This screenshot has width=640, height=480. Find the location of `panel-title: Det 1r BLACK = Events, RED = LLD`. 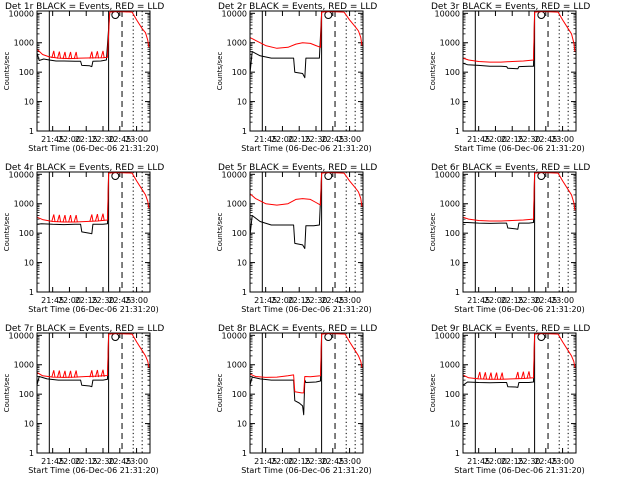

panel-title: Det 1r BLACK = Events, RED = LLD is located at coordinates (84, 7).